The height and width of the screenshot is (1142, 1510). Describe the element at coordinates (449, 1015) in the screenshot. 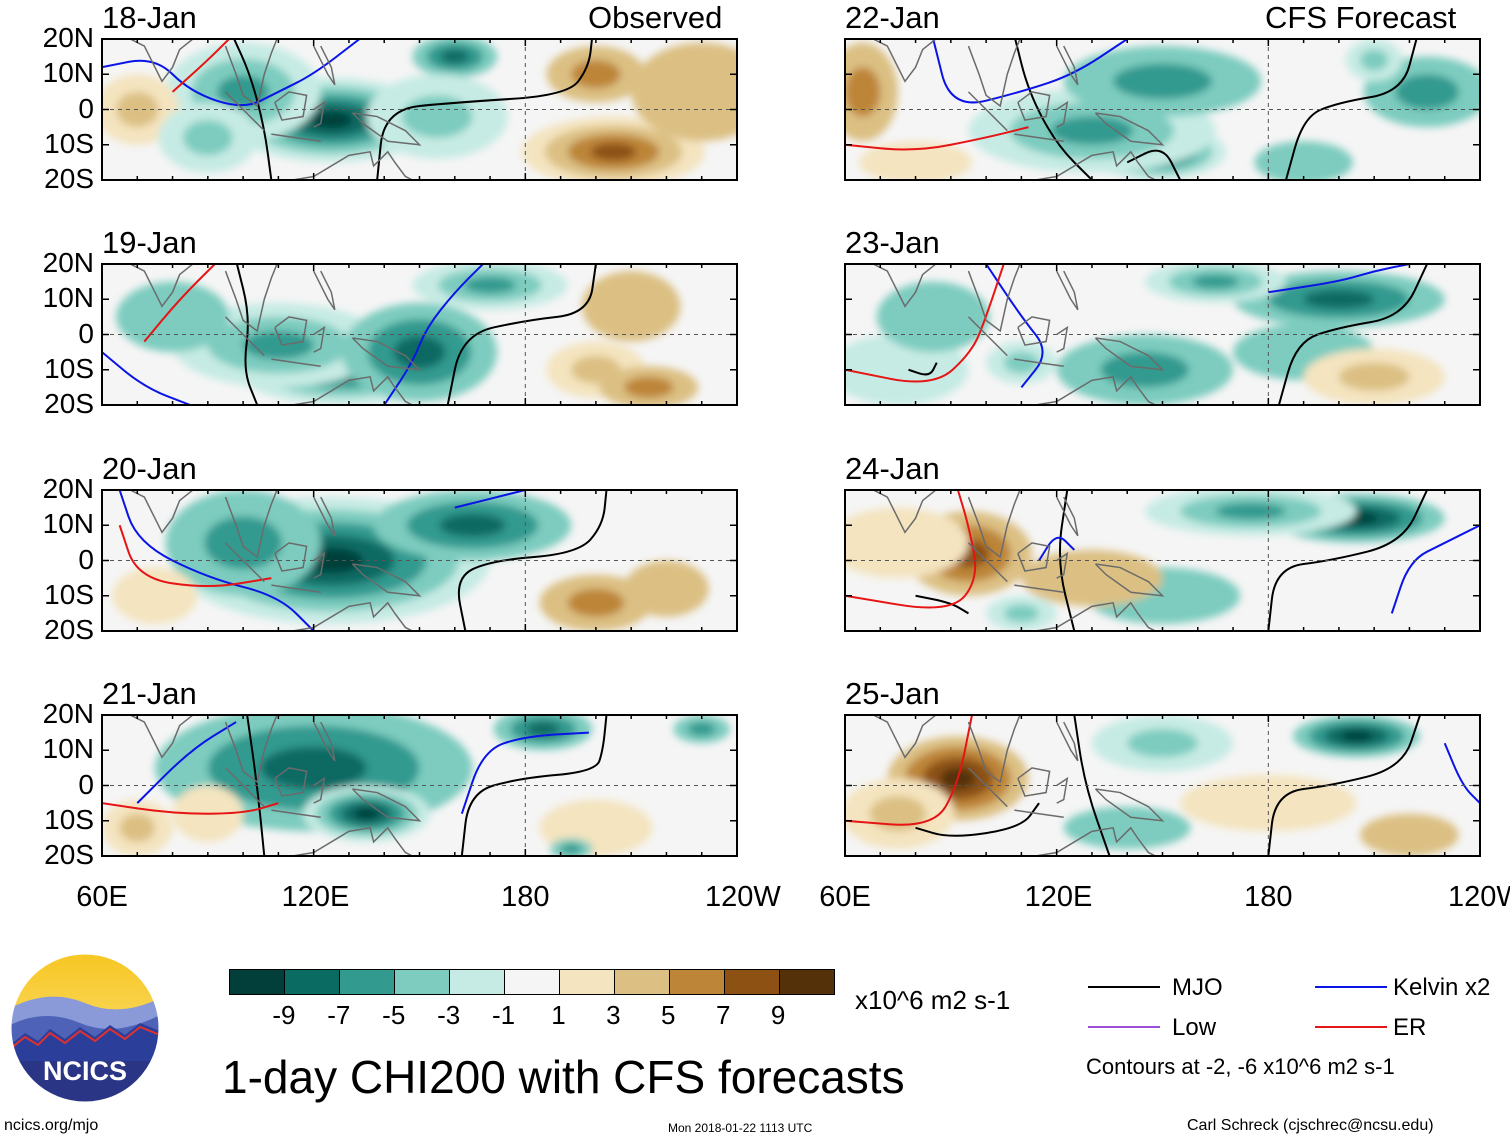

I see `colorbar-tick-label: -3` at that location.